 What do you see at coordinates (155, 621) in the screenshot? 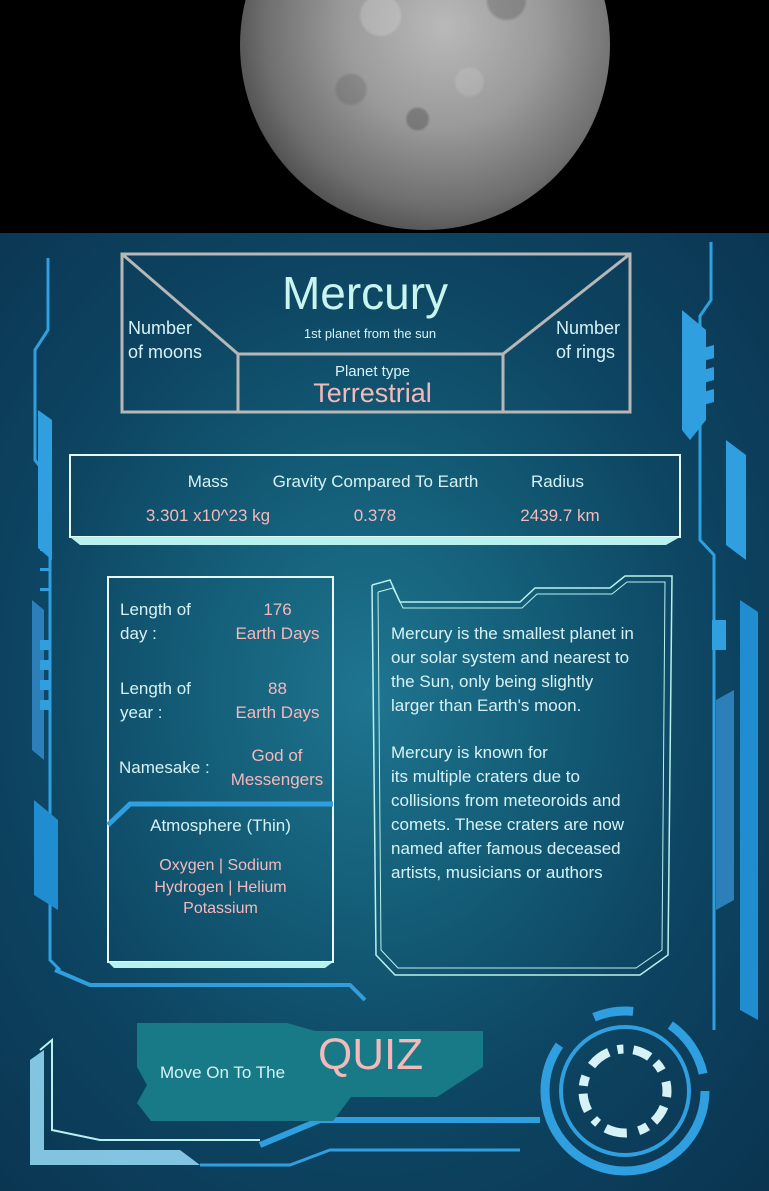
I see `day-label: Length of day :` at bounding box center [155, 621].